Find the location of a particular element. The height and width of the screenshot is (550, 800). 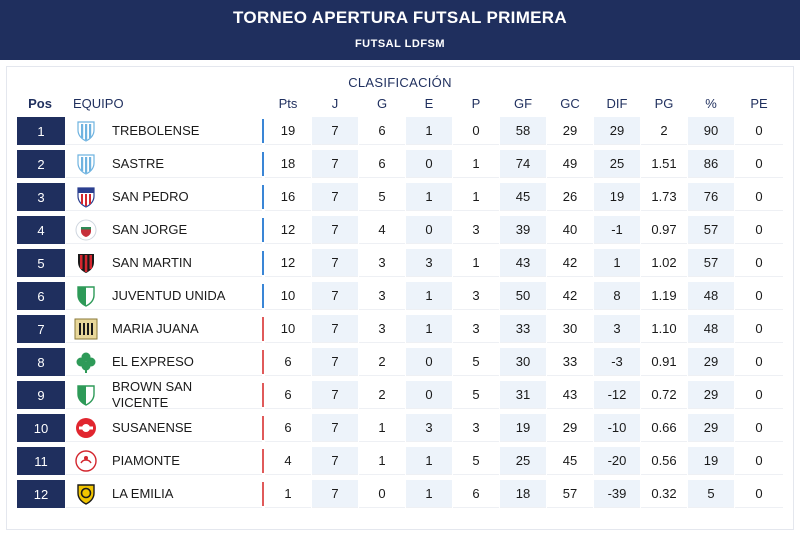

table-row: 2 SASTRE 18 7 6 0 1 74 49 25 1.51 86 0 is located at coordinates (400, 164).